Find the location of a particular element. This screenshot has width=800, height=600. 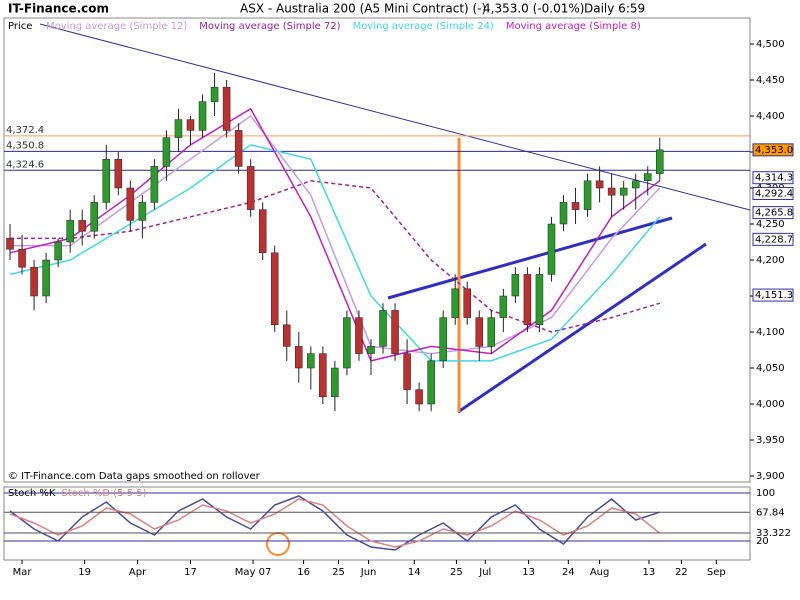

stoch-frame is located at coordinates (377, 523).